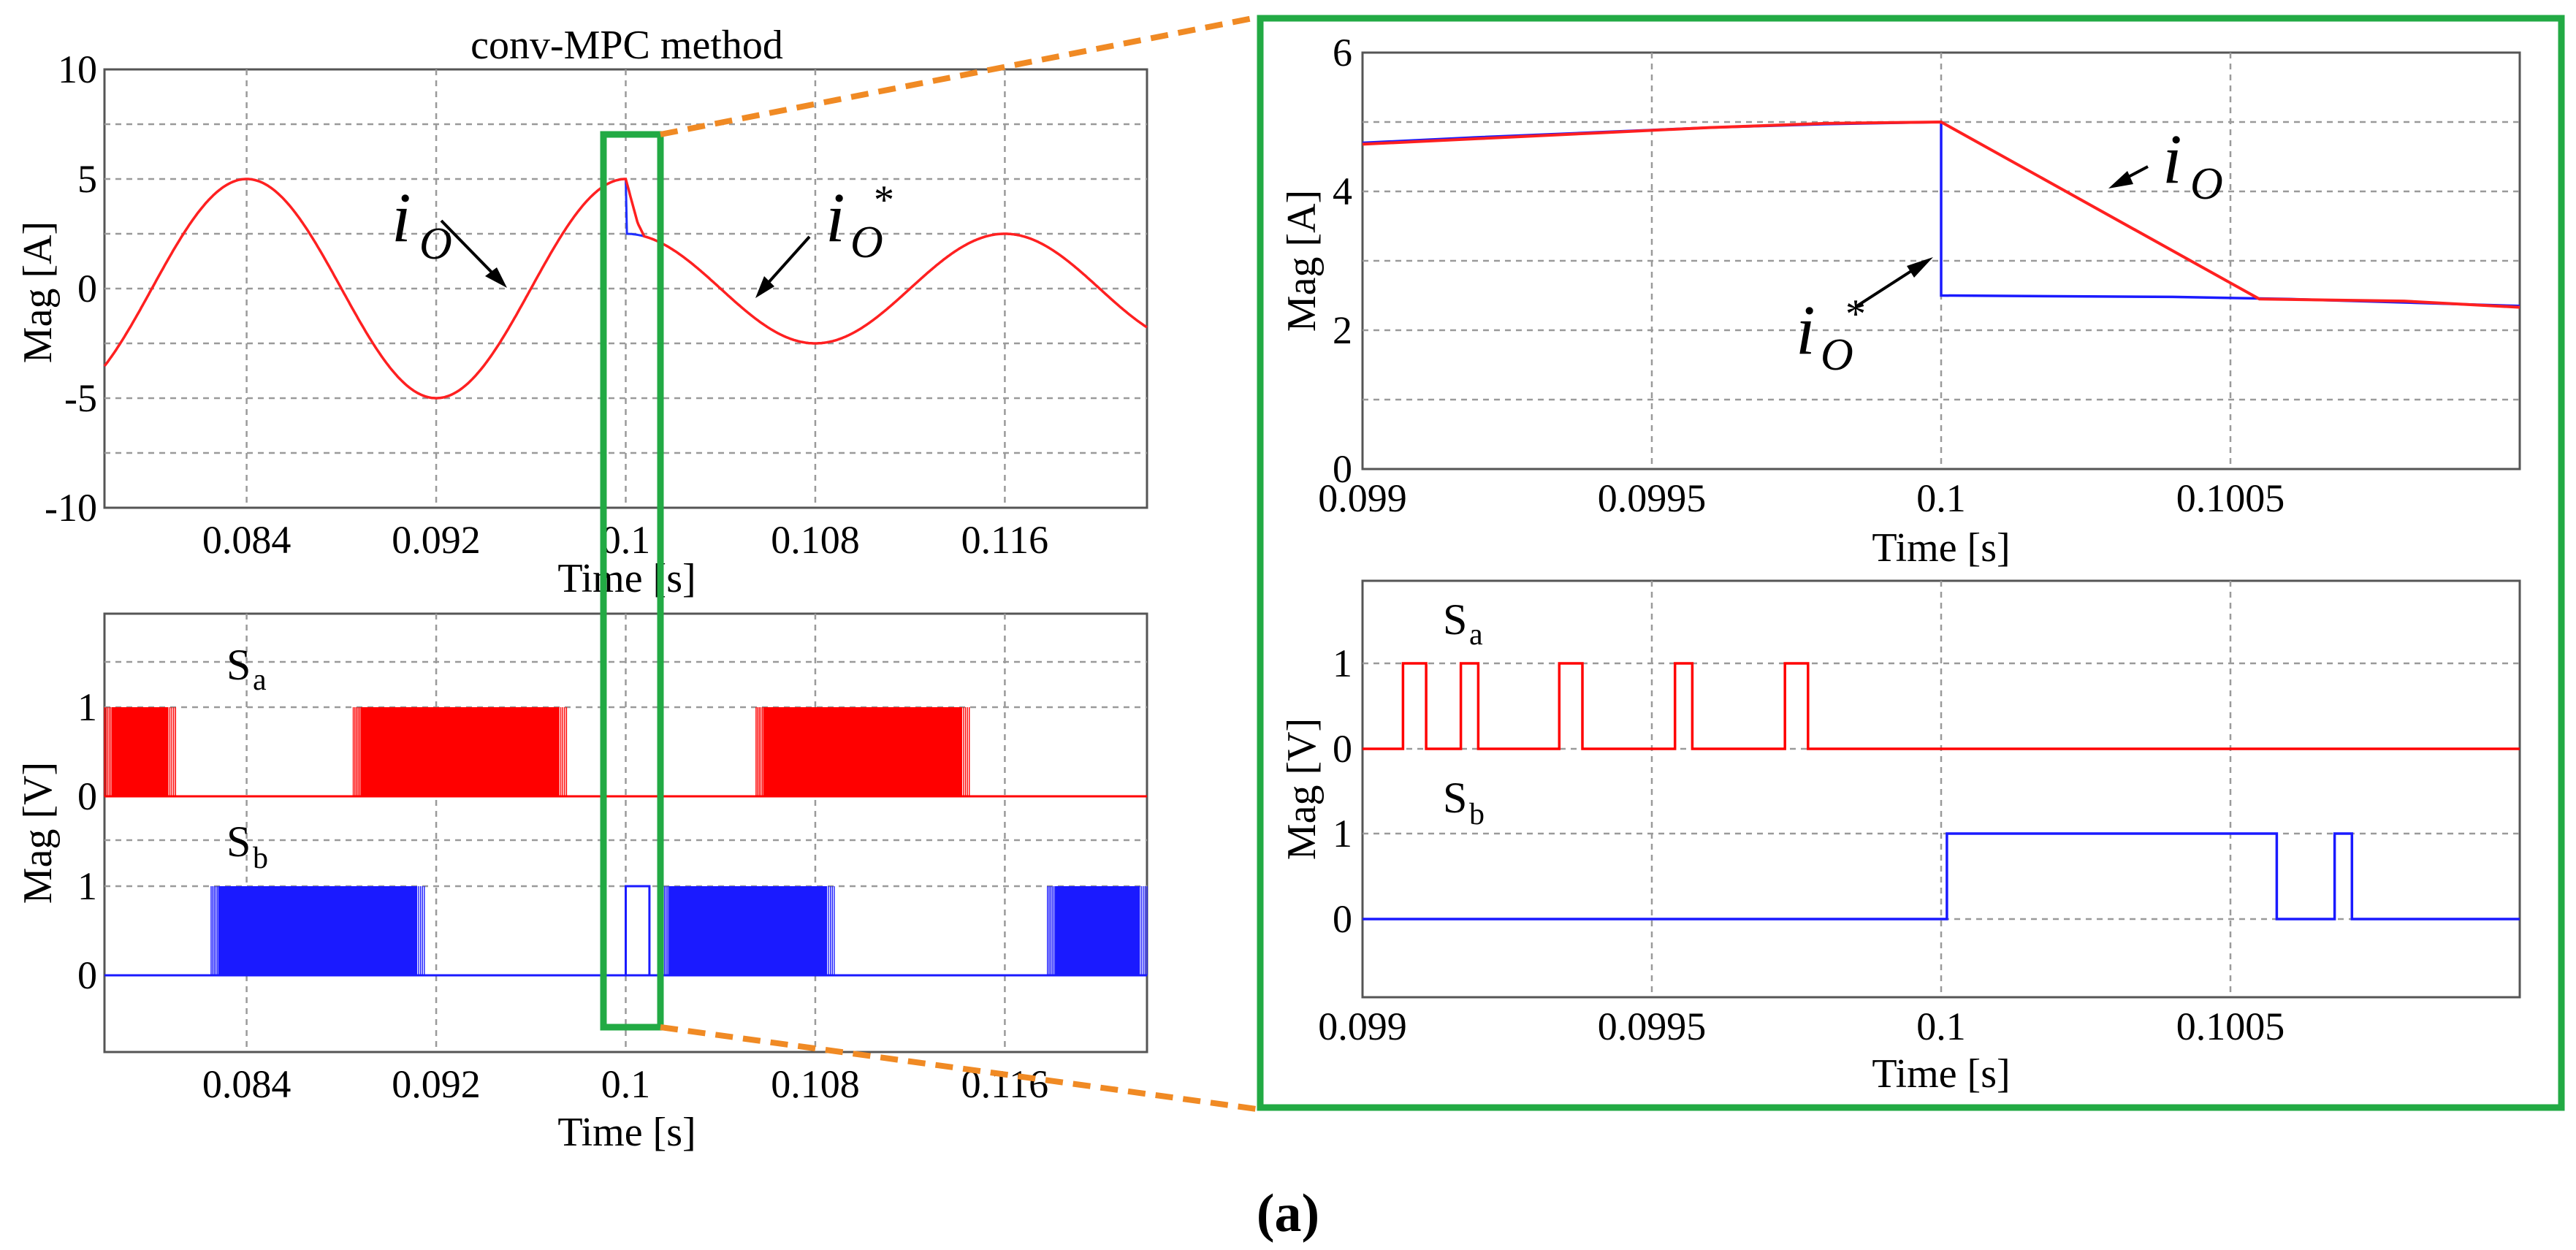 The image size is (2576, 1250). I want to click on zoom-io-ref-annotation: i O *, so click(1865, 318).